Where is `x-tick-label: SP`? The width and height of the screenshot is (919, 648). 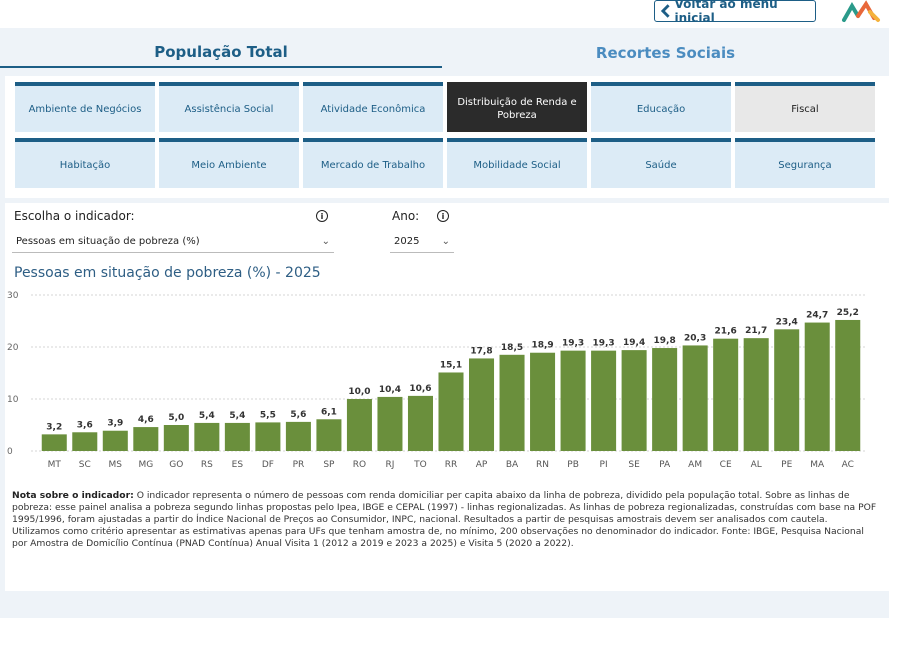
x-tick-label: SP is located at coordinates (329, 465).